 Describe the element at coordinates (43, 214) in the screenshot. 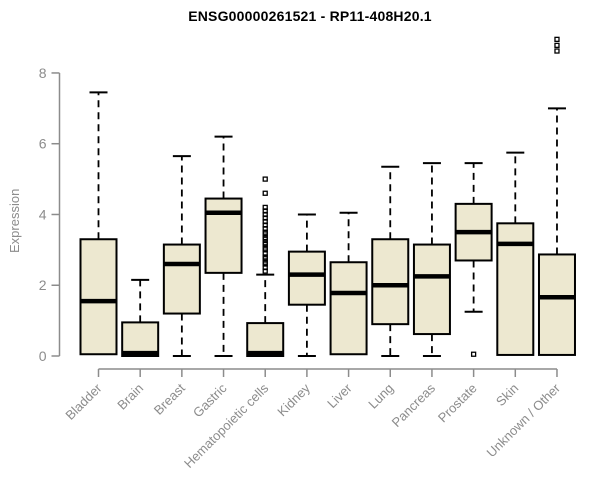

I see `y-tick-label: 4` at that location.